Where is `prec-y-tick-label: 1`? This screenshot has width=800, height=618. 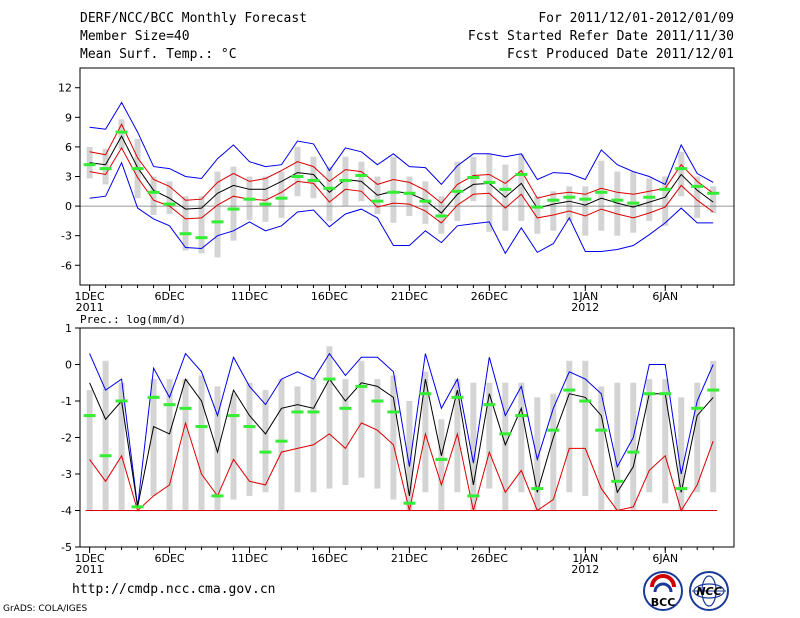 prec-y-tick-label: 1 is located at coordinates (68, 328).